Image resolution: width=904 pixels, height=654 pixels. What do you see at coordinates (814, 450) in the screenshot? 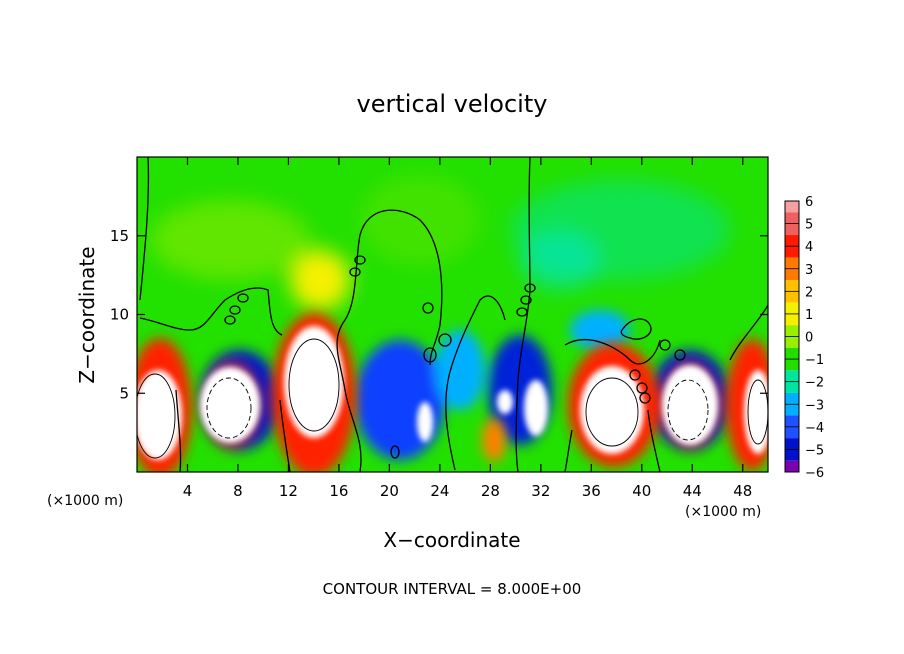
I see `colorbar-label: −5` at bounding box center [814, 450].